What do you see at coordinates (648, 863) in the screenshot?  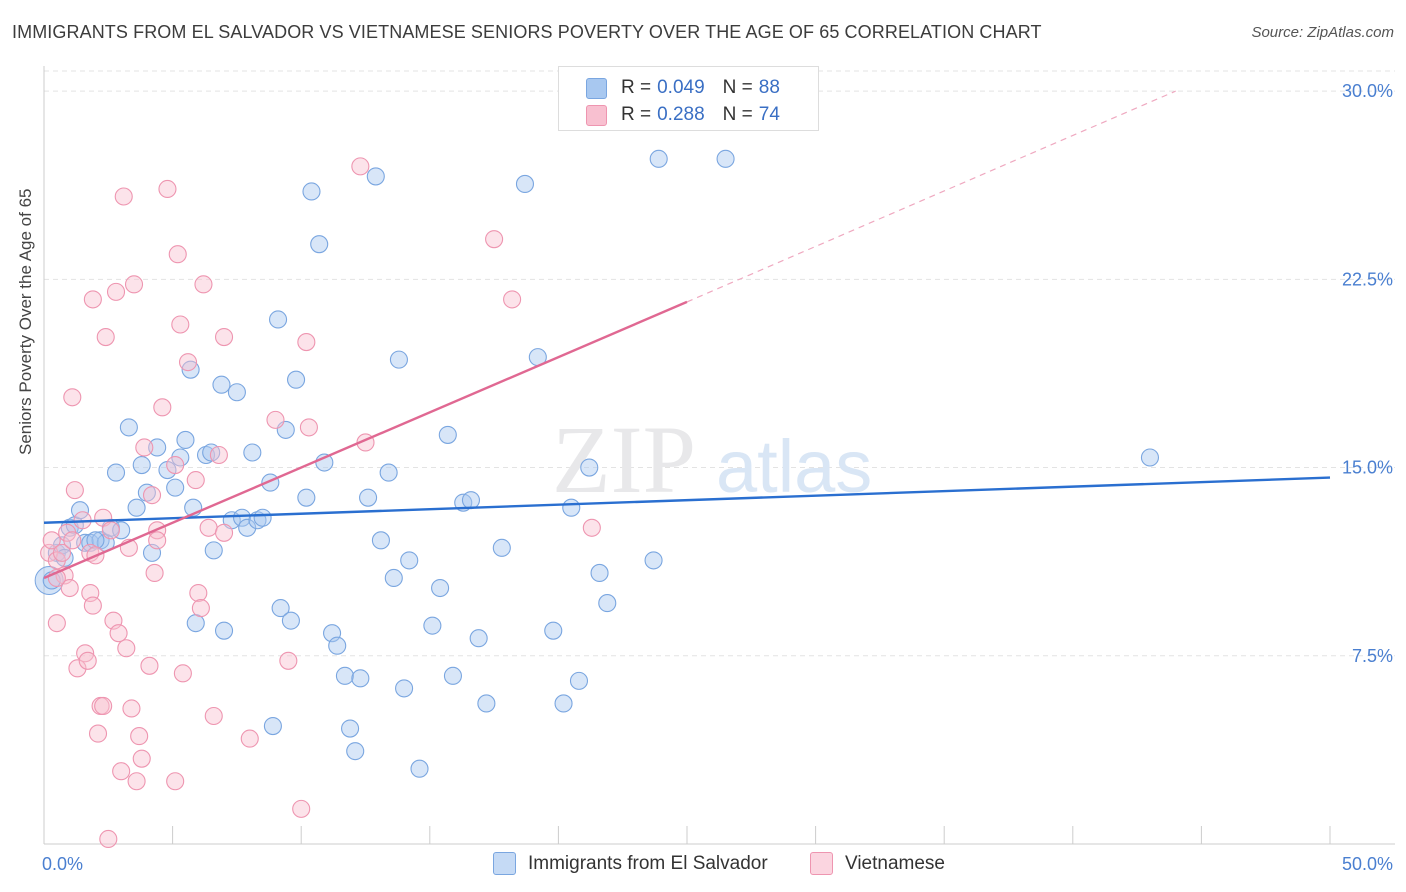 I see `bottom-legend-label: Immigrants from El Salvador` at bounding box center [648, 863].